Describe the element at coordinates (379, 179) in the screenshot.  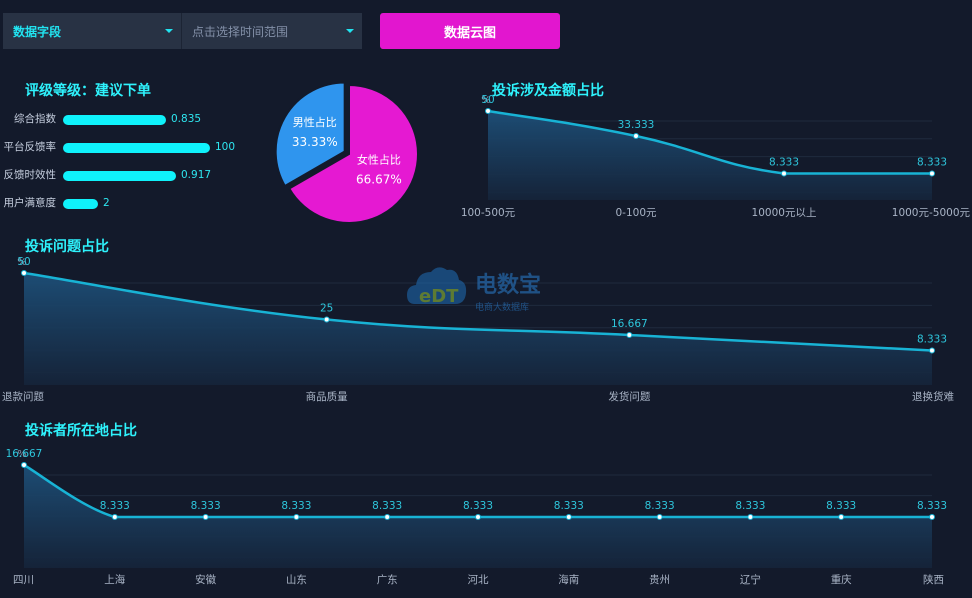
I see `pie-slice-value: 66.67%` at that location.